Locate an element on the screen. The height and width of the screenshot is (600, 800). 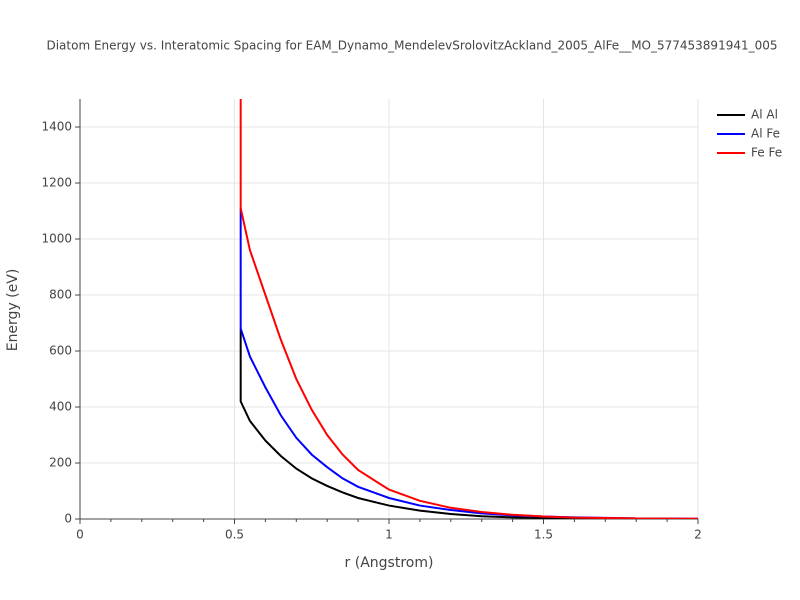
y-tick-label: 0 is located at coordinates (68, 519).